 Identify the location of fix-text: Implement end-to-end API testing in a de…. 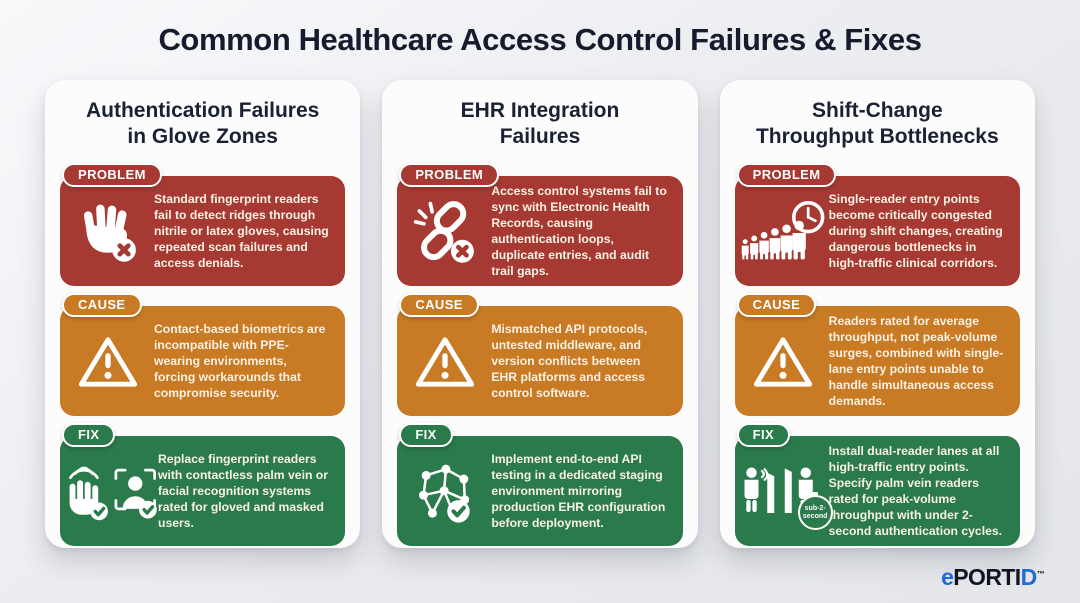
(578, 491).